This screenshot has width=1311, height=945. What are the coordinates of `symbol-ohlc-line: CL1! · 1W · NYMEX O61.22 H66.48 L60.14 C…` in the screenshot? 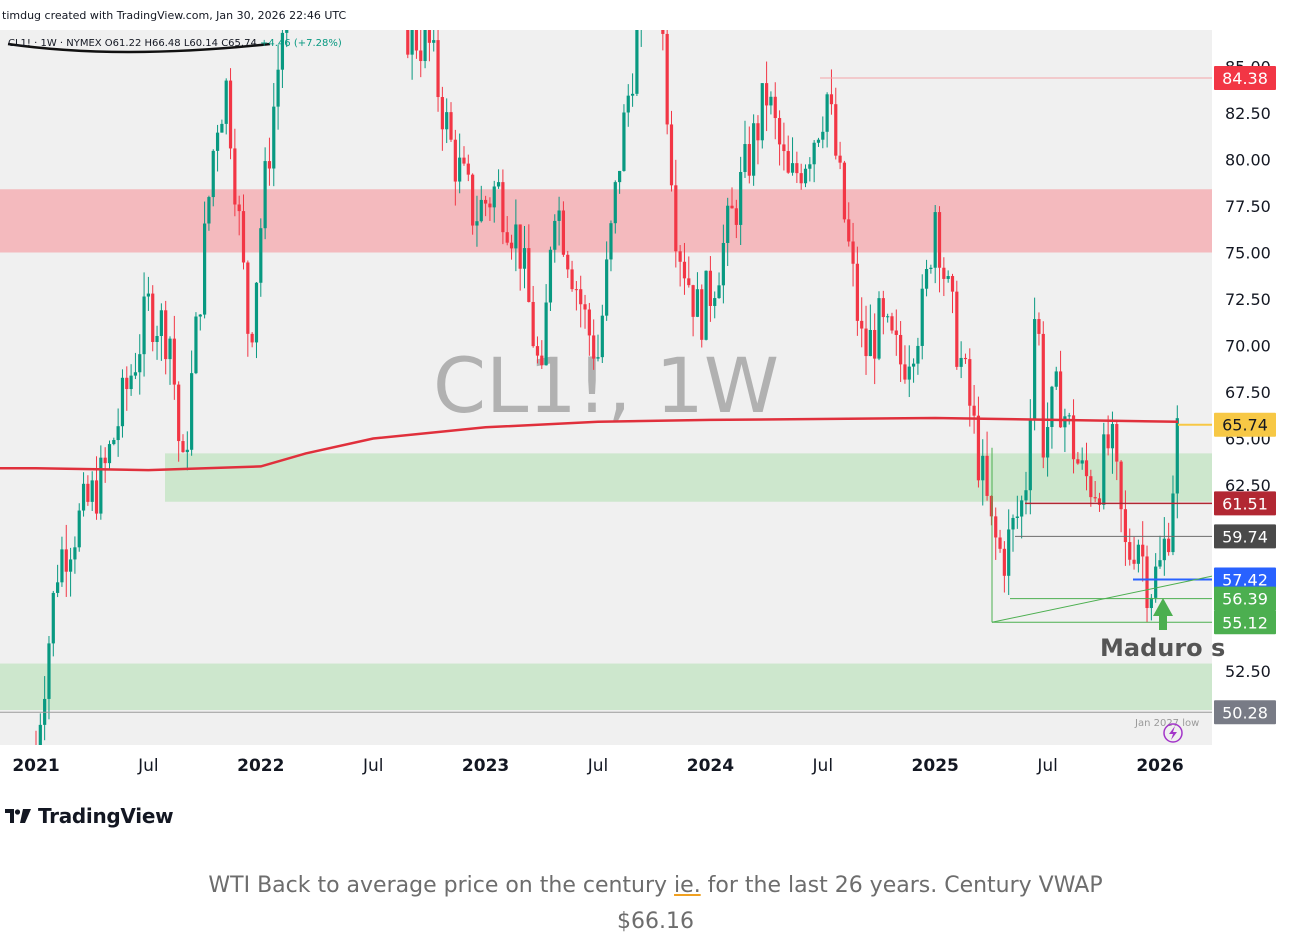 It's located at (175, 43).